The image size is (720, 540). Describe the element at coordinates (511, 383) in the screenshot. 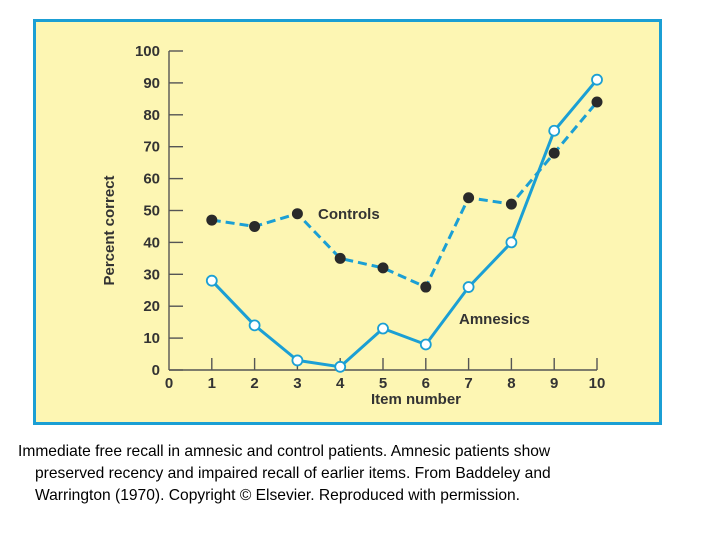

I see `x-tick-label-8: 8` at that location.